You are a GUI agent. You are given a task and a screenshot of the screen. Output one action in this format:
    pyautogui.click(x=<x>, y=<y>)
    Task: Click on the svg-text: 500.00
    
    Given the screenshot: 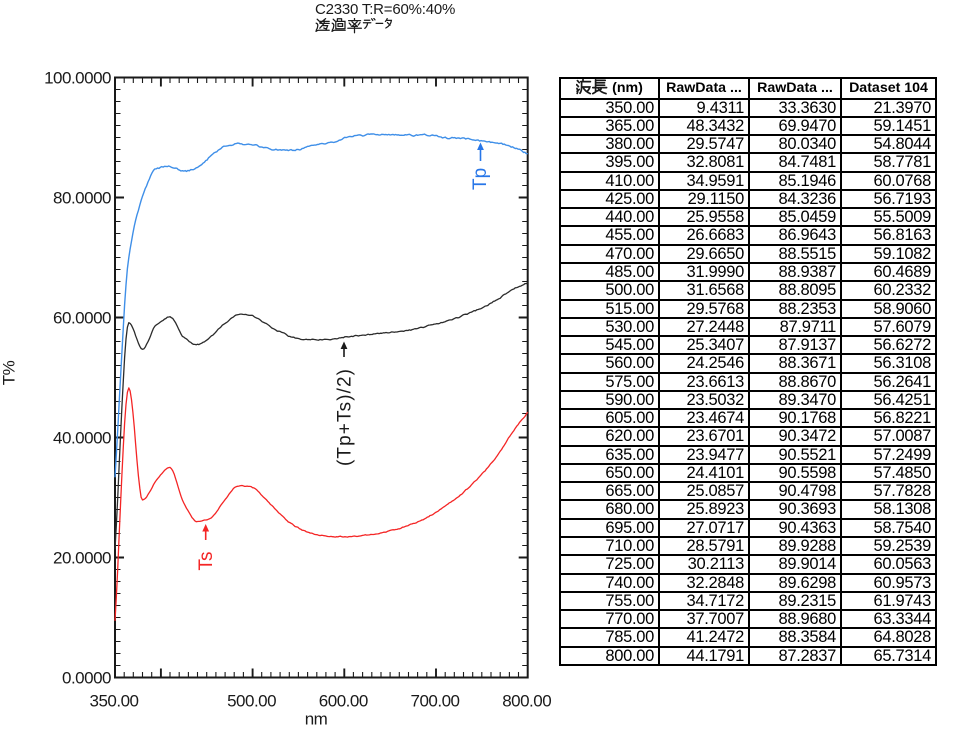 What is the action you would take?
    pyautogui.click(x=251, y=701)
    